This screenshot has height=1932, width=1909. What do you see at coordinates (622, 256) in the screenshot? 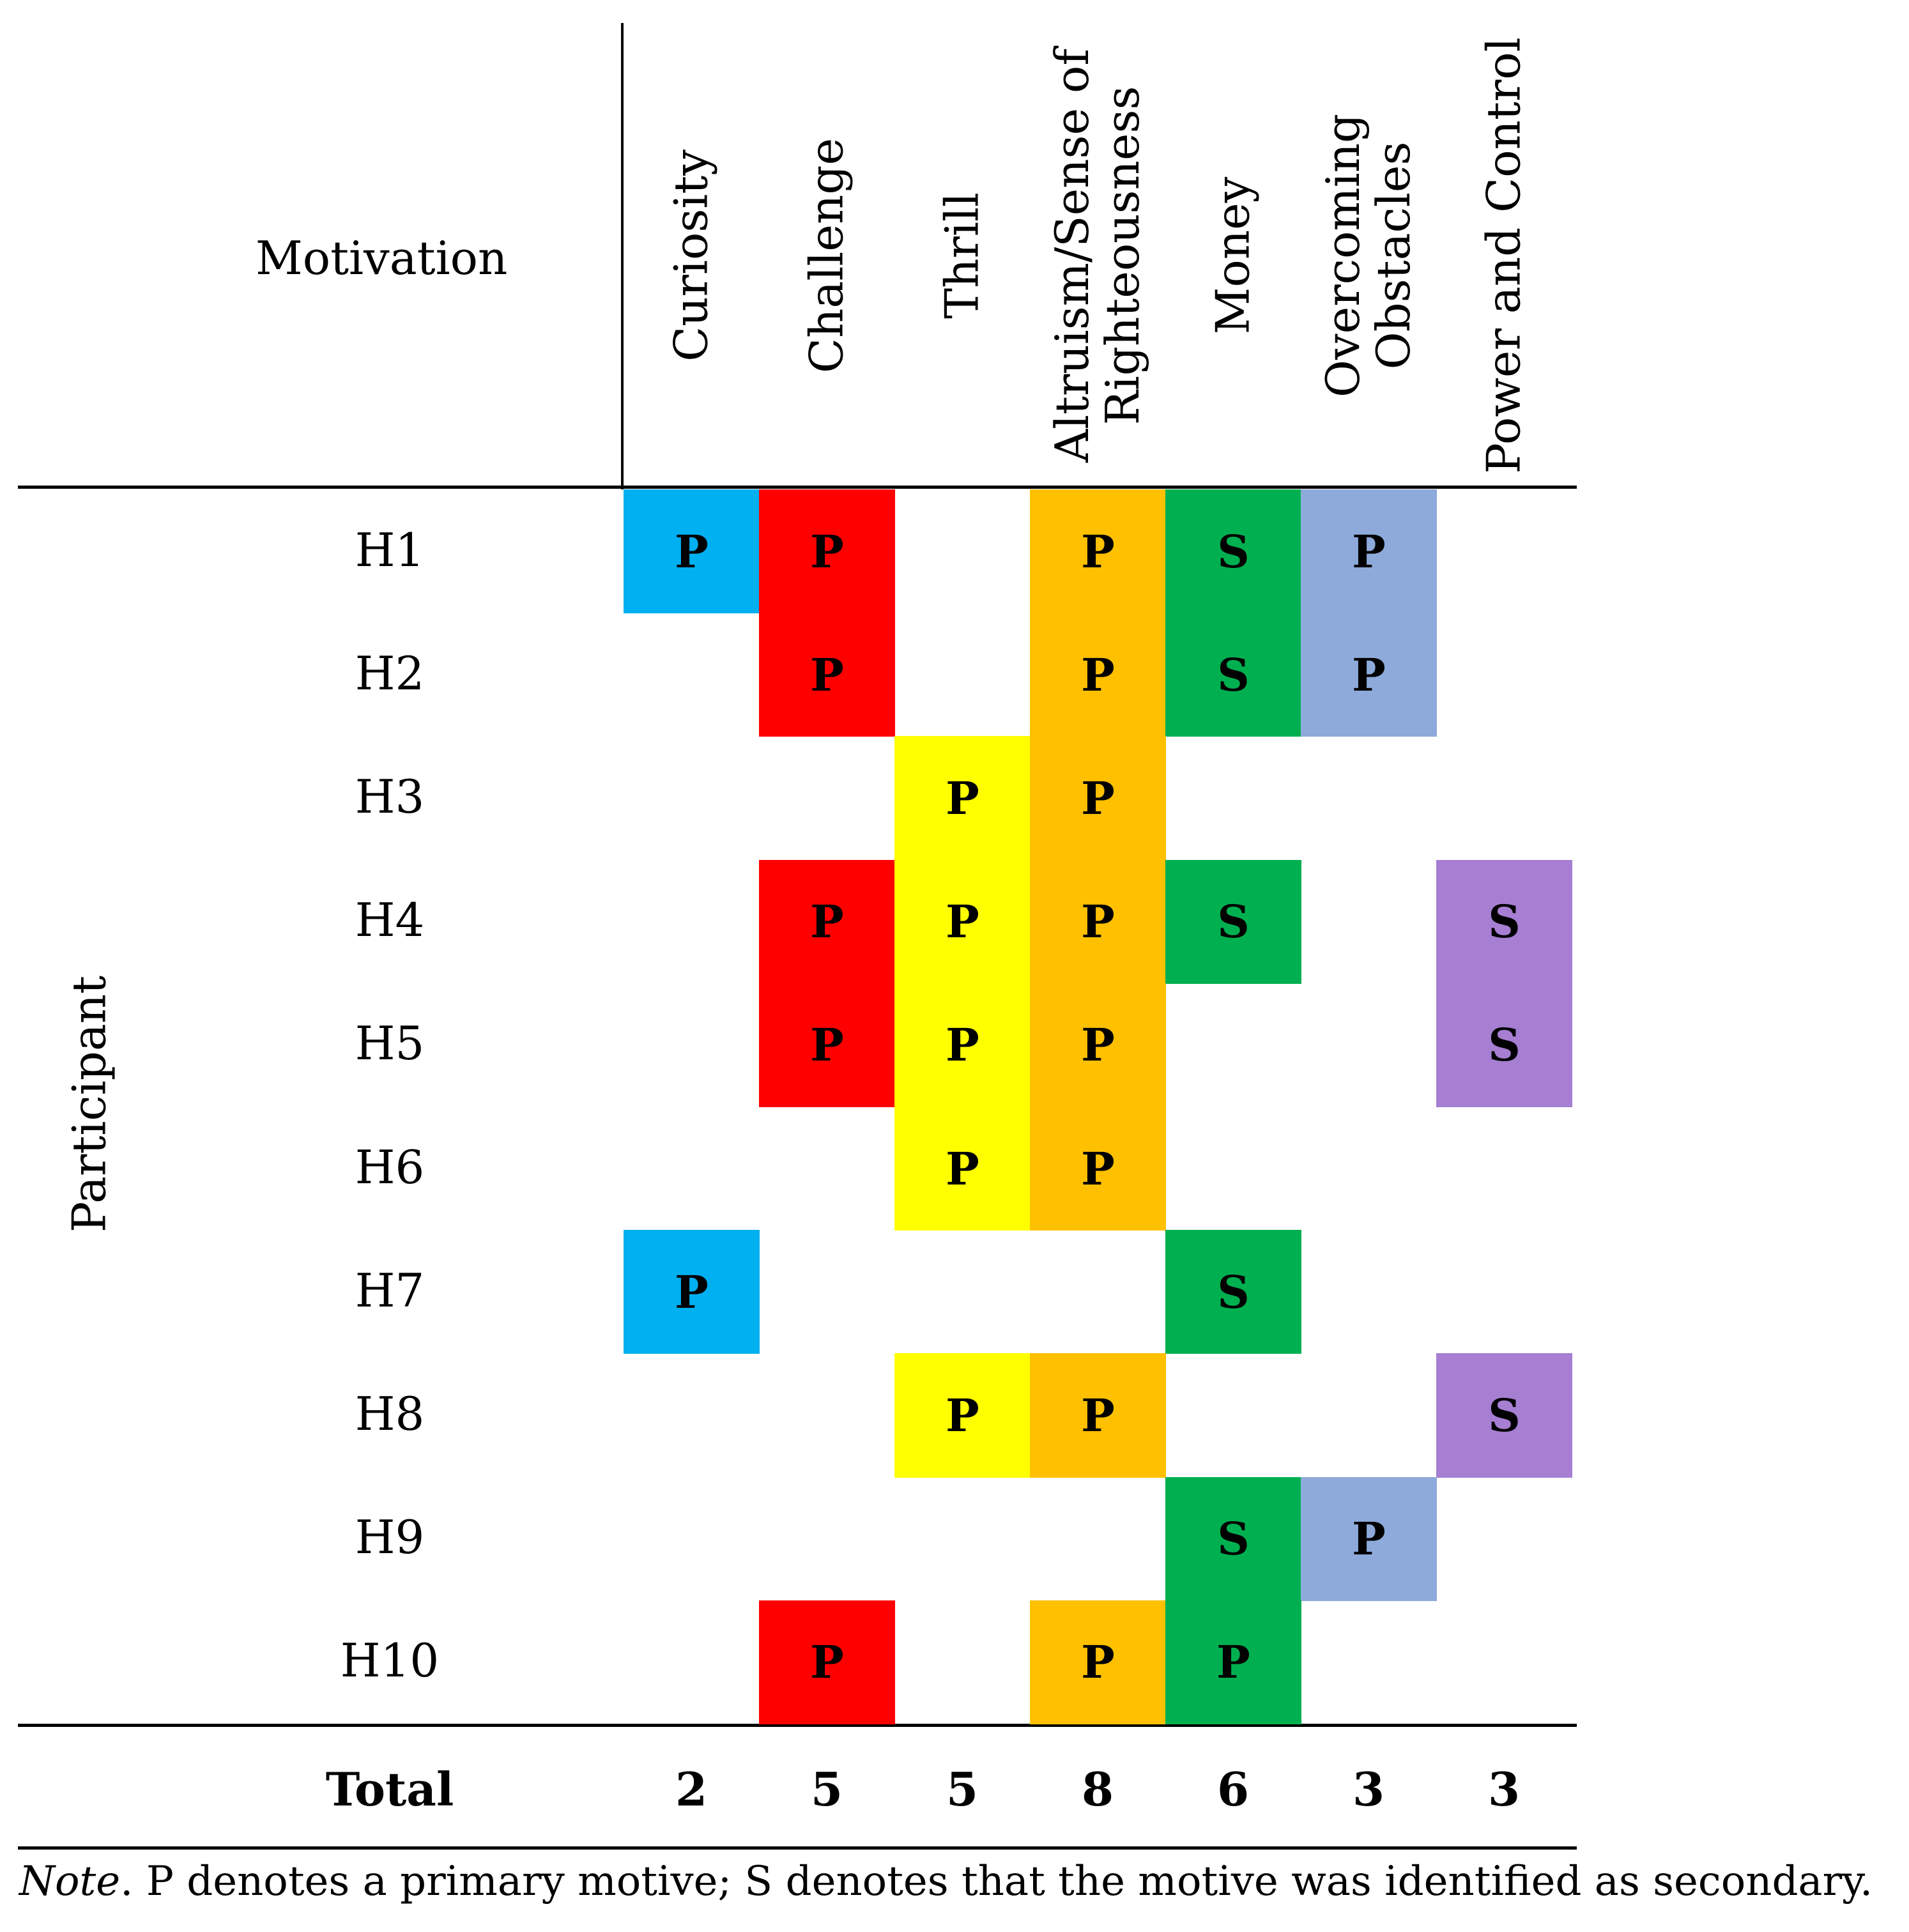
I see `header-divider` at bounding box center [622, 256].